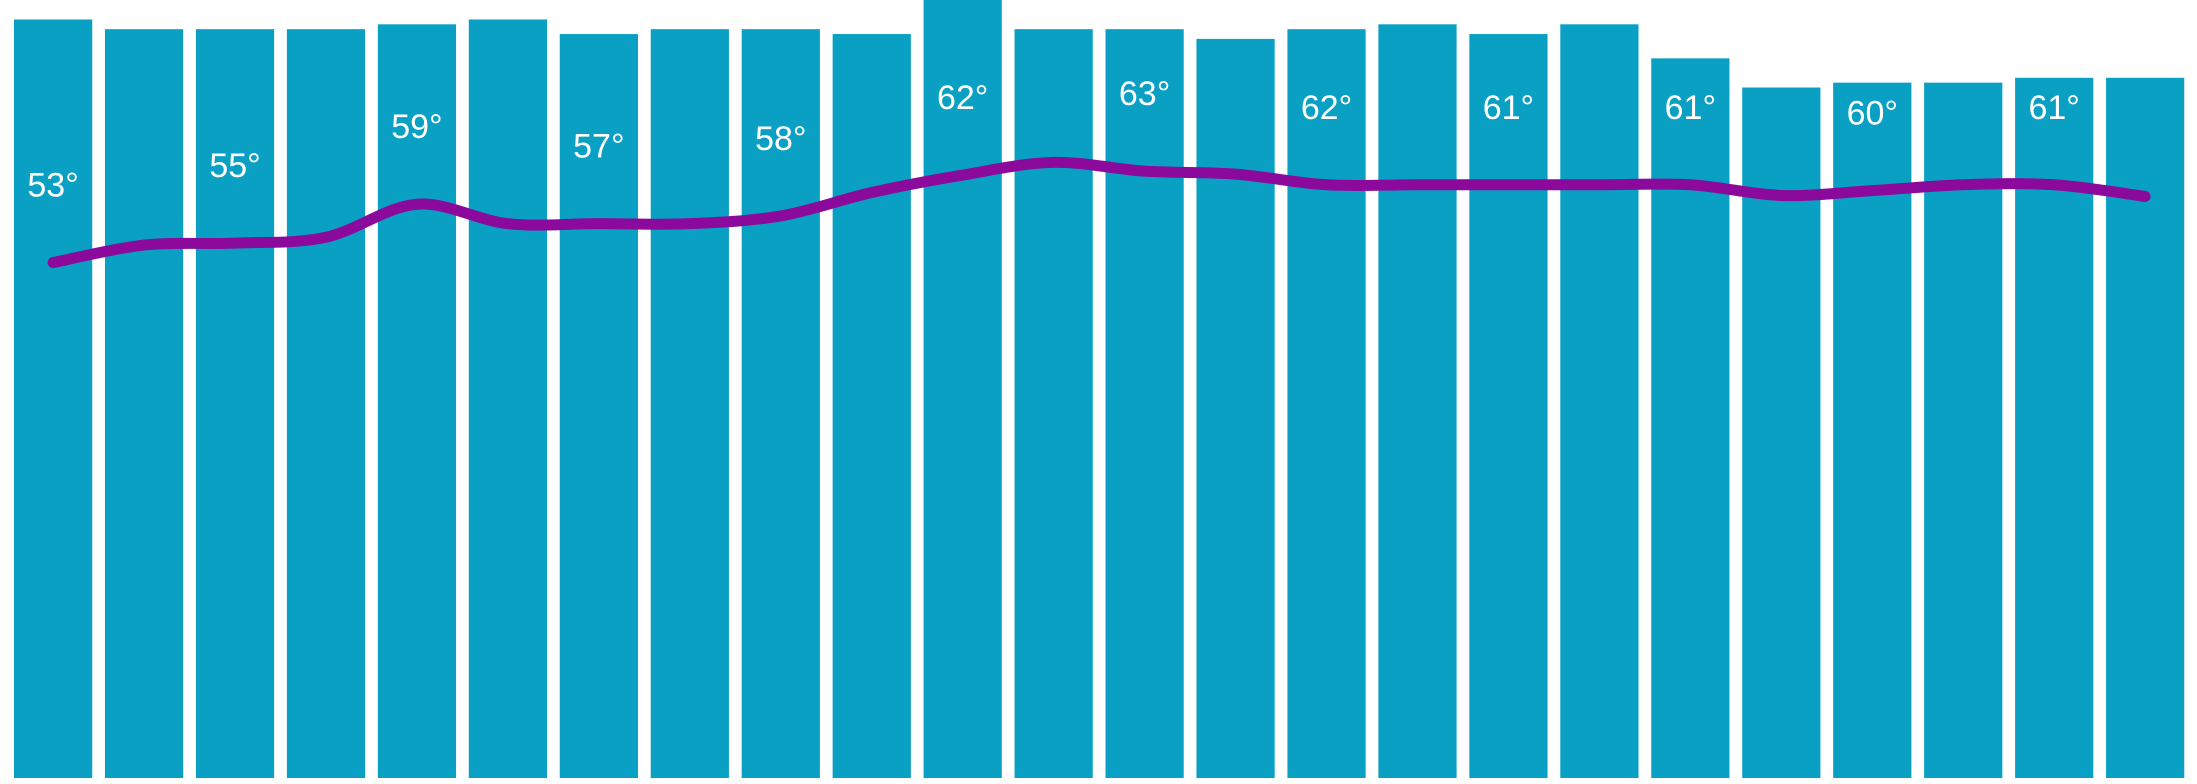 The image size is (2197, 784). Describe the element at coordinates (1690, 108) in the screenshot. I see `temp-label-9: 61°` at that location.